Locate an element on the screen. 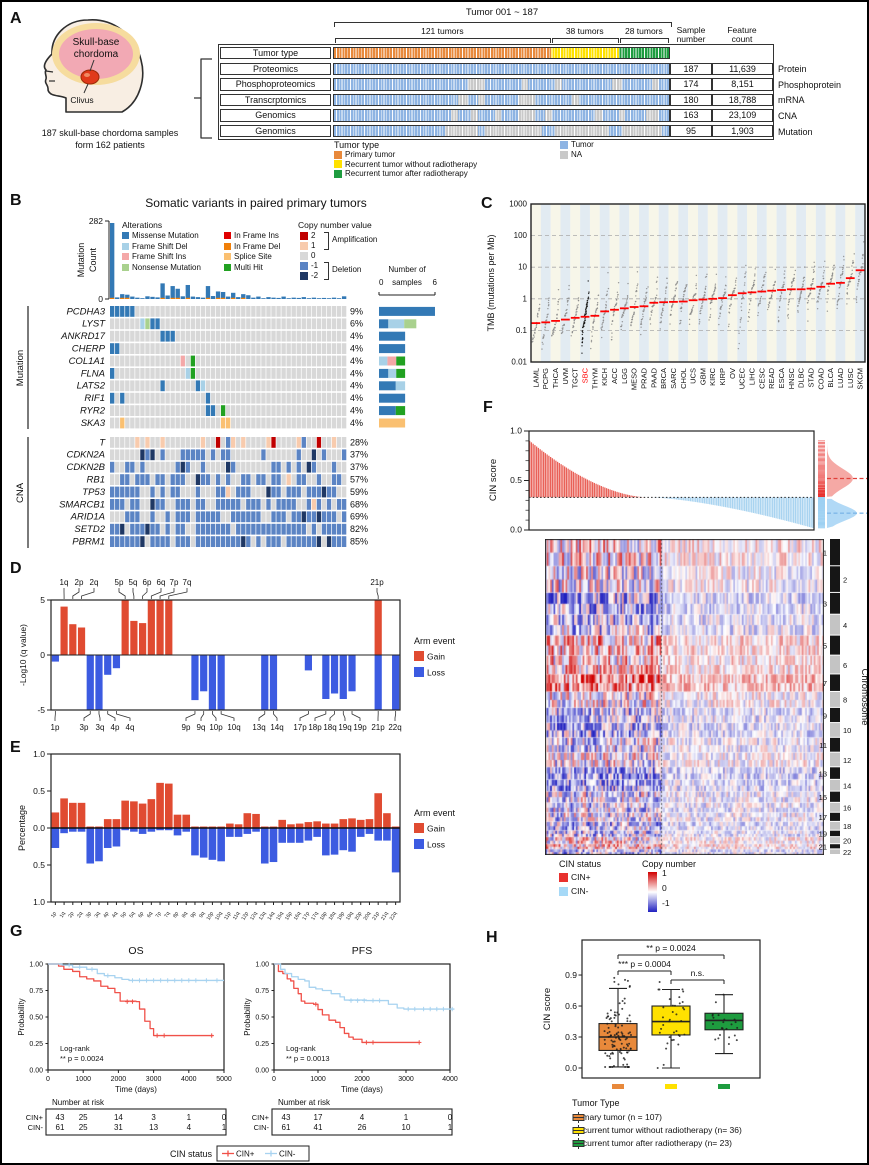 The height and width of the screenshot is (1165, 869). pct-gain-12q is located at coordinates (256, 820).